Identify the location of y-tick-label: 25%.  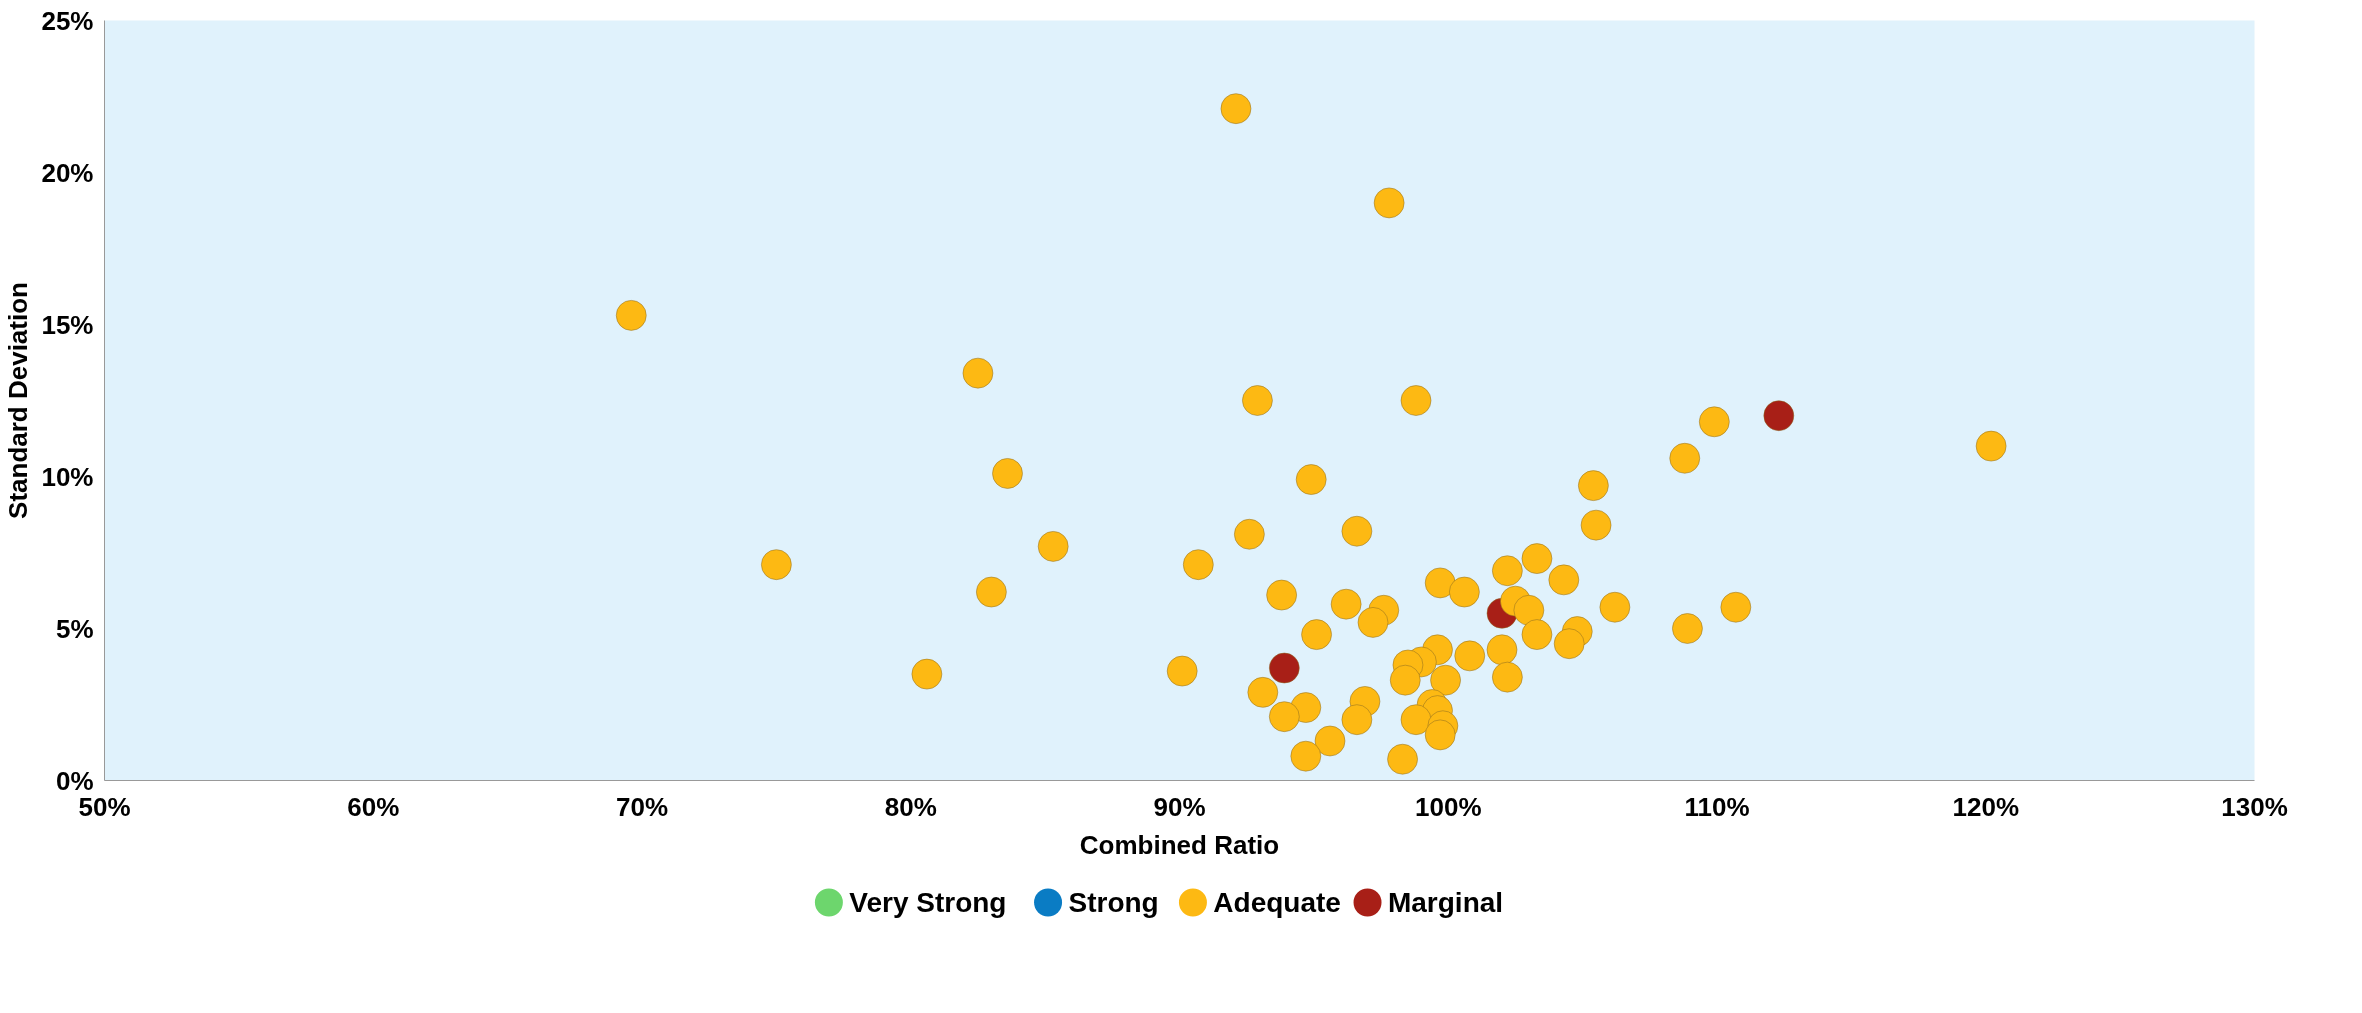
(67, 20).